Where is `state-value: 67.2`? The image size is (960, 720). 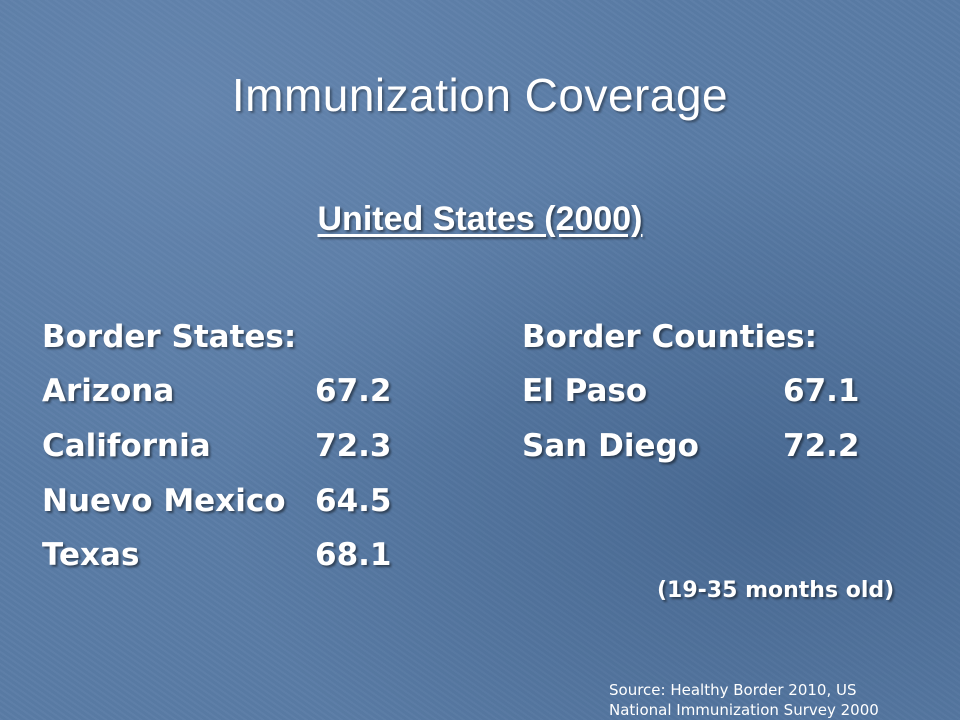 state-value: 67.2 is located at coordinates (353, 391).